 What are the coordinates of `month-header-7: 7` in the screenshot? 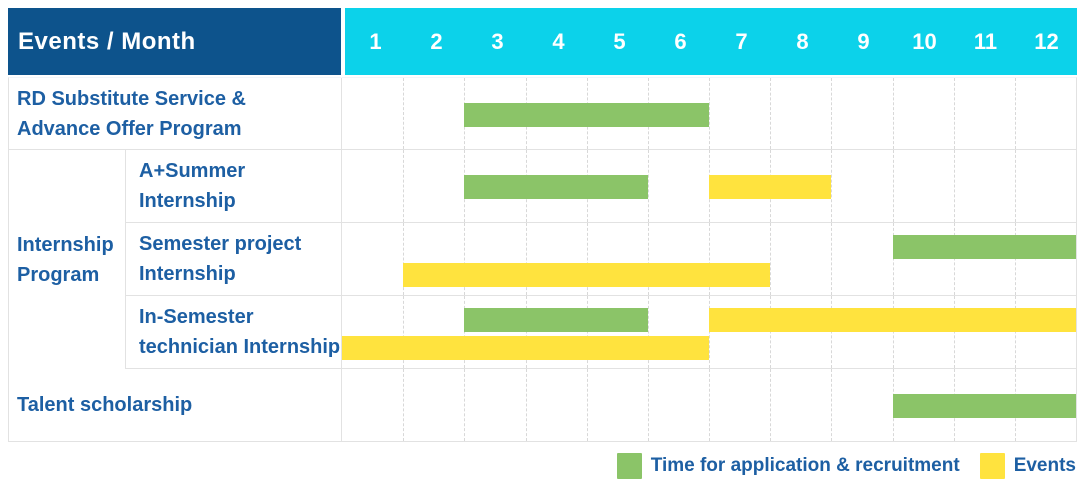 It's located at (741, 41).